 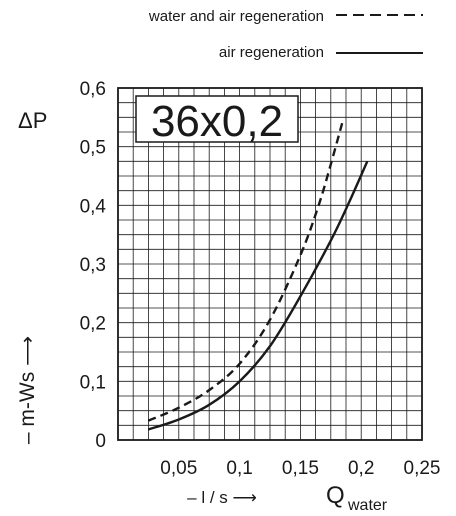 I want to click on x-tick-label: 0,1, so click(x=239, y=468).